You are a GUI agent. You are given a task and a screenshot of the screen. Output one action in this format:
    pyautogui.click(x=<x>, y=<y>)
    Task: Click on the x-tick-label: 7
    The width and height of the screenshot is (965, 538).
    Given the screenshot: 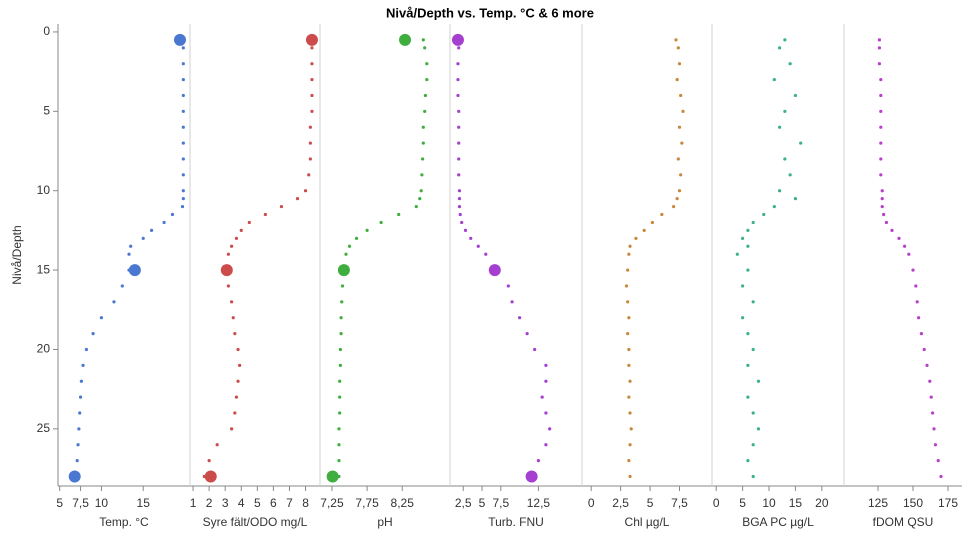 What is the action you would take?
    pyautogui.click(x=289, y=503)
    